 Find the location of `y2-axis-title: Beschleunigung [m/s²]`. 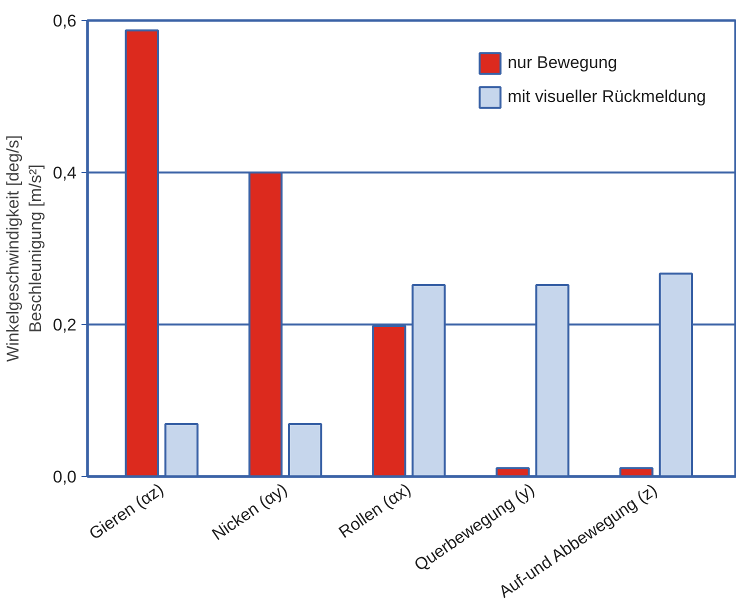

y2-axis-title: Beschleunigung [m/s²] is located at coordinates (35, 248).